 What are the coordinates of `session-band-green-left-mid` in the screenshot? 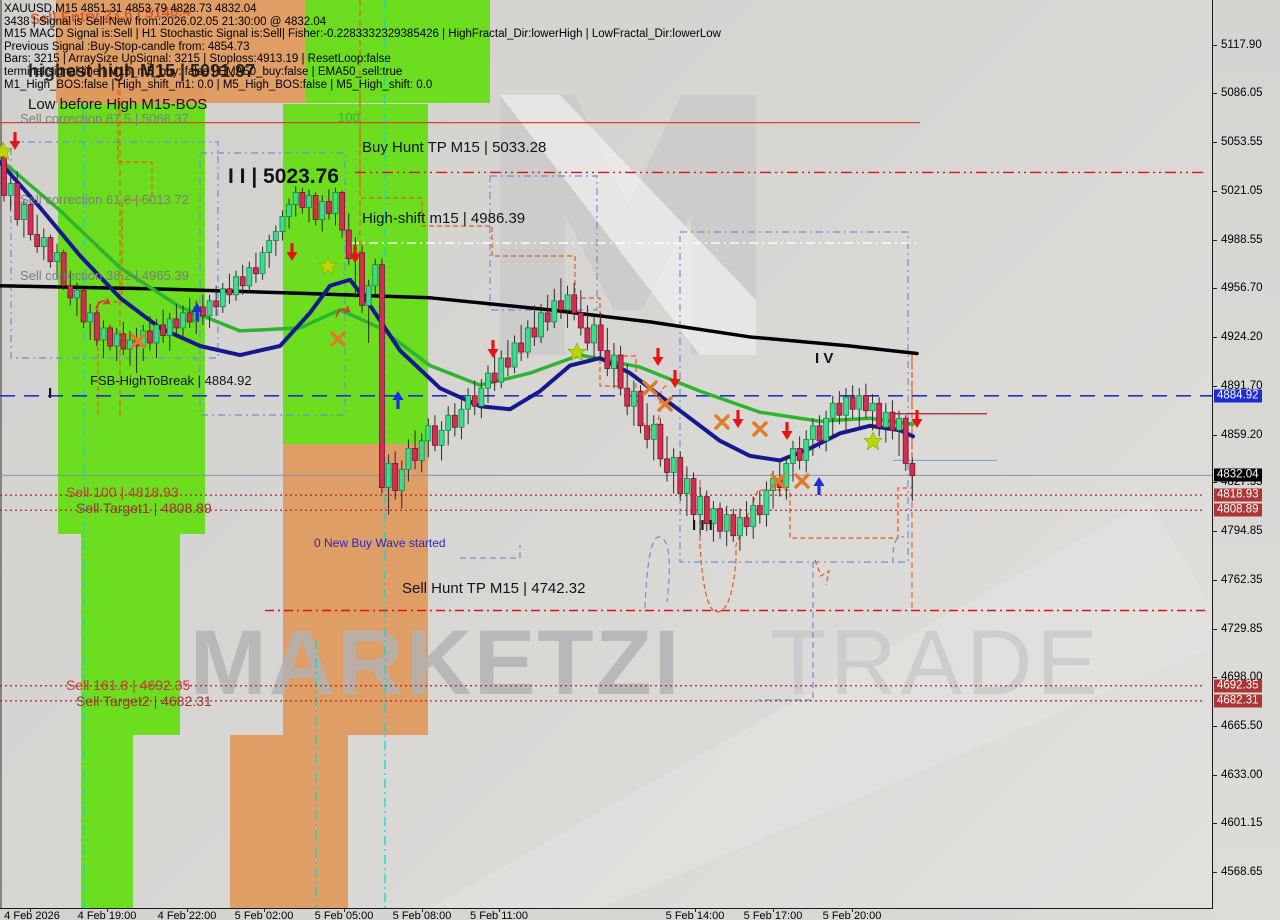 It's located at (130, 634).